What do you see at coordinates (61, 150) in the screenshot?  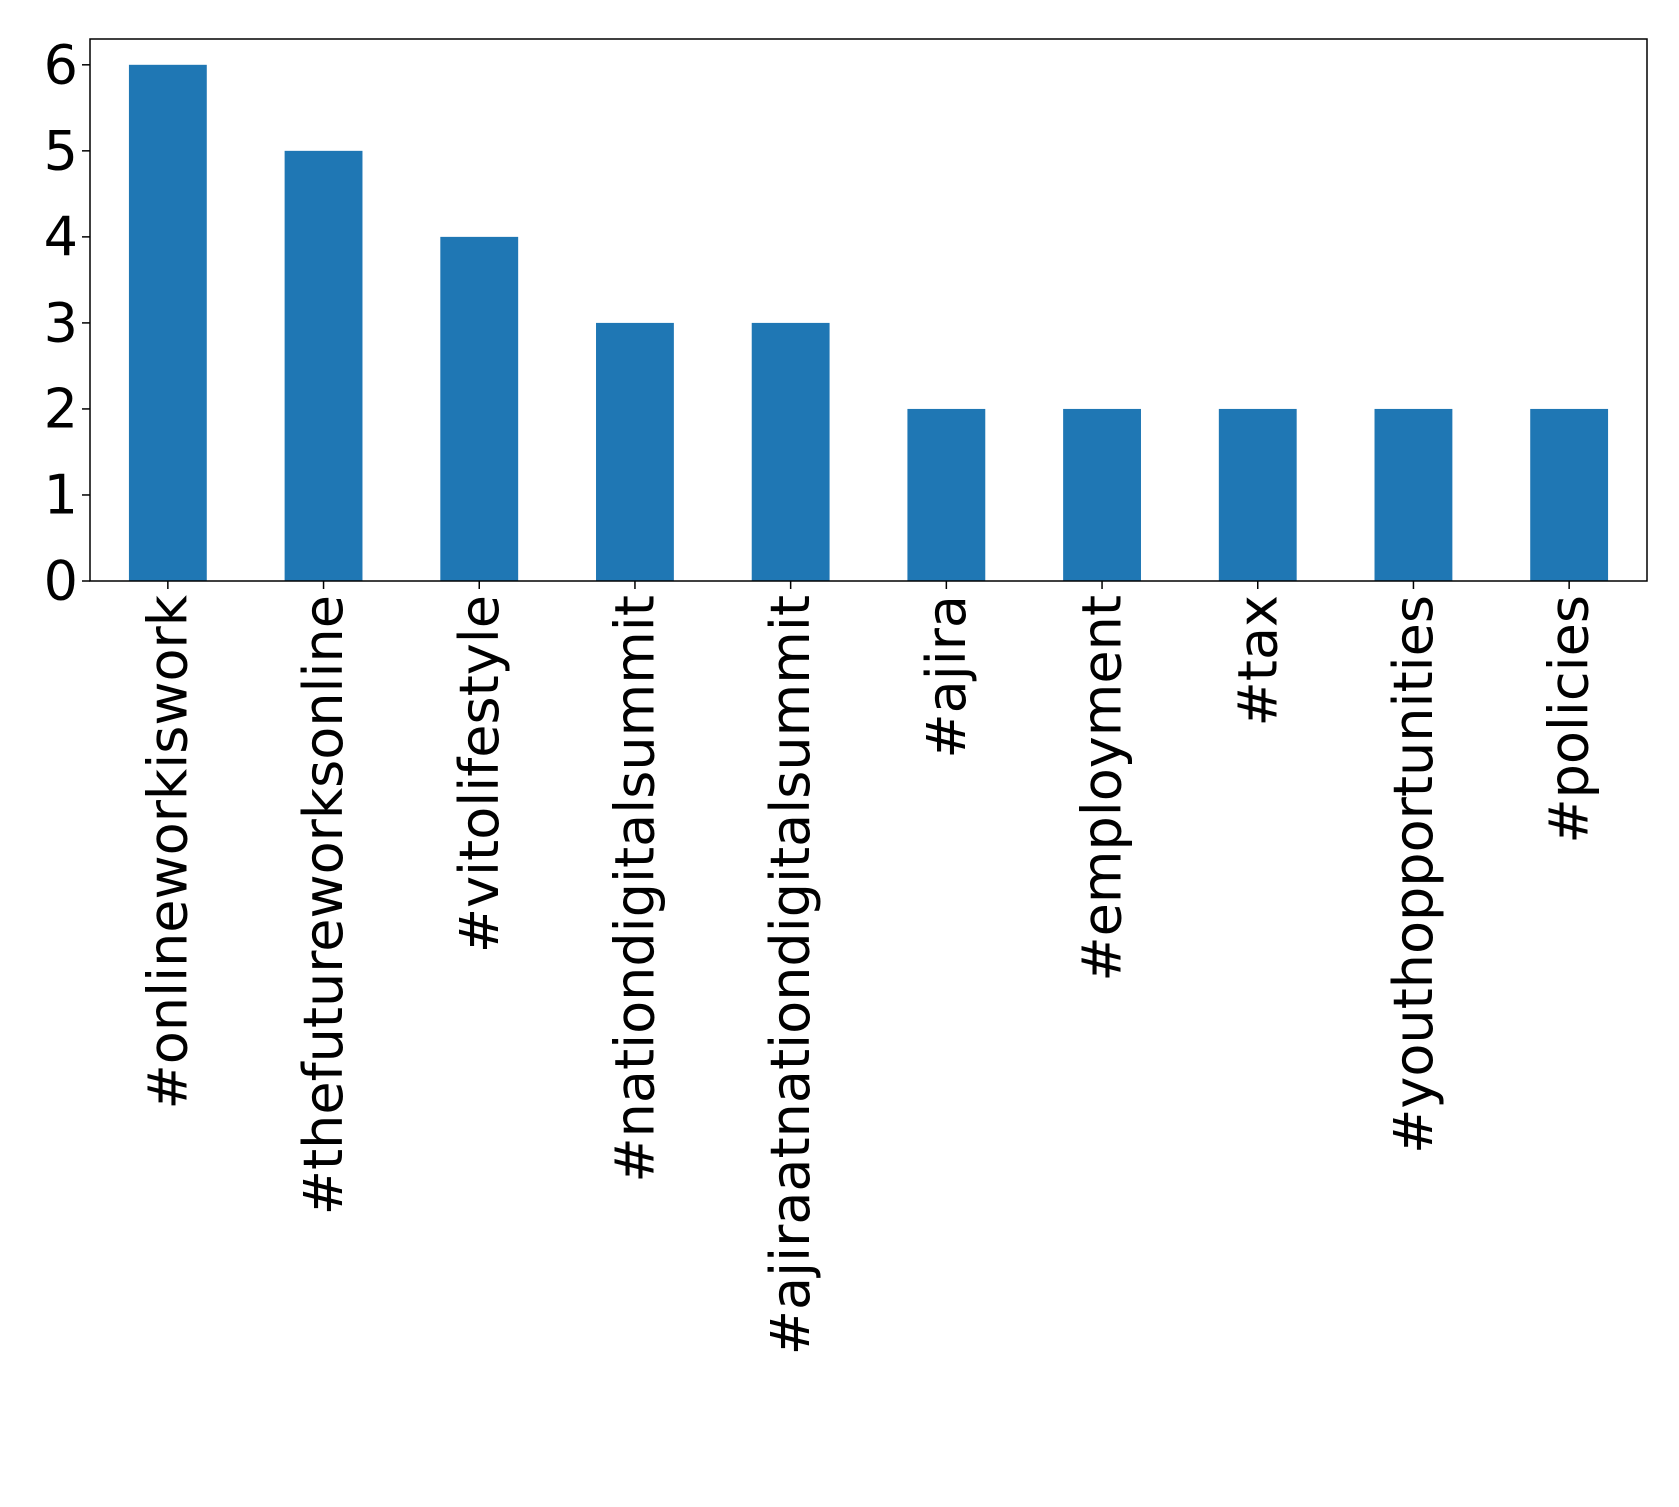 I see `y-tick-label: 5` at bounding box center [61, 150].